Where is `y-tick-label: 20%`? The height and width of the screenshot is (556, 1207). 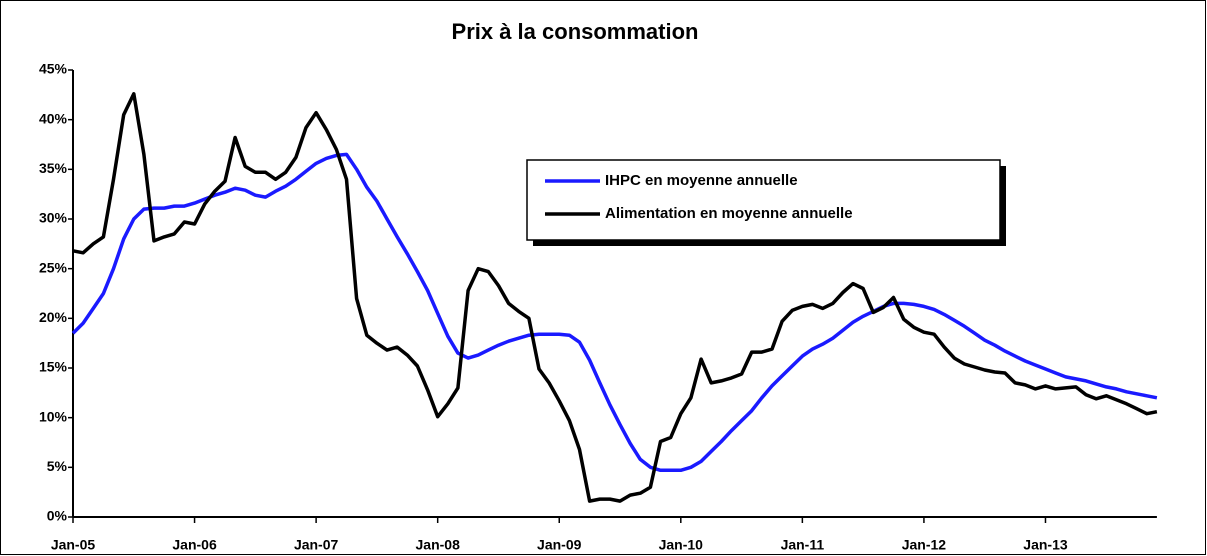 y-tick-label: 20% is located at coordinates (53, 317).